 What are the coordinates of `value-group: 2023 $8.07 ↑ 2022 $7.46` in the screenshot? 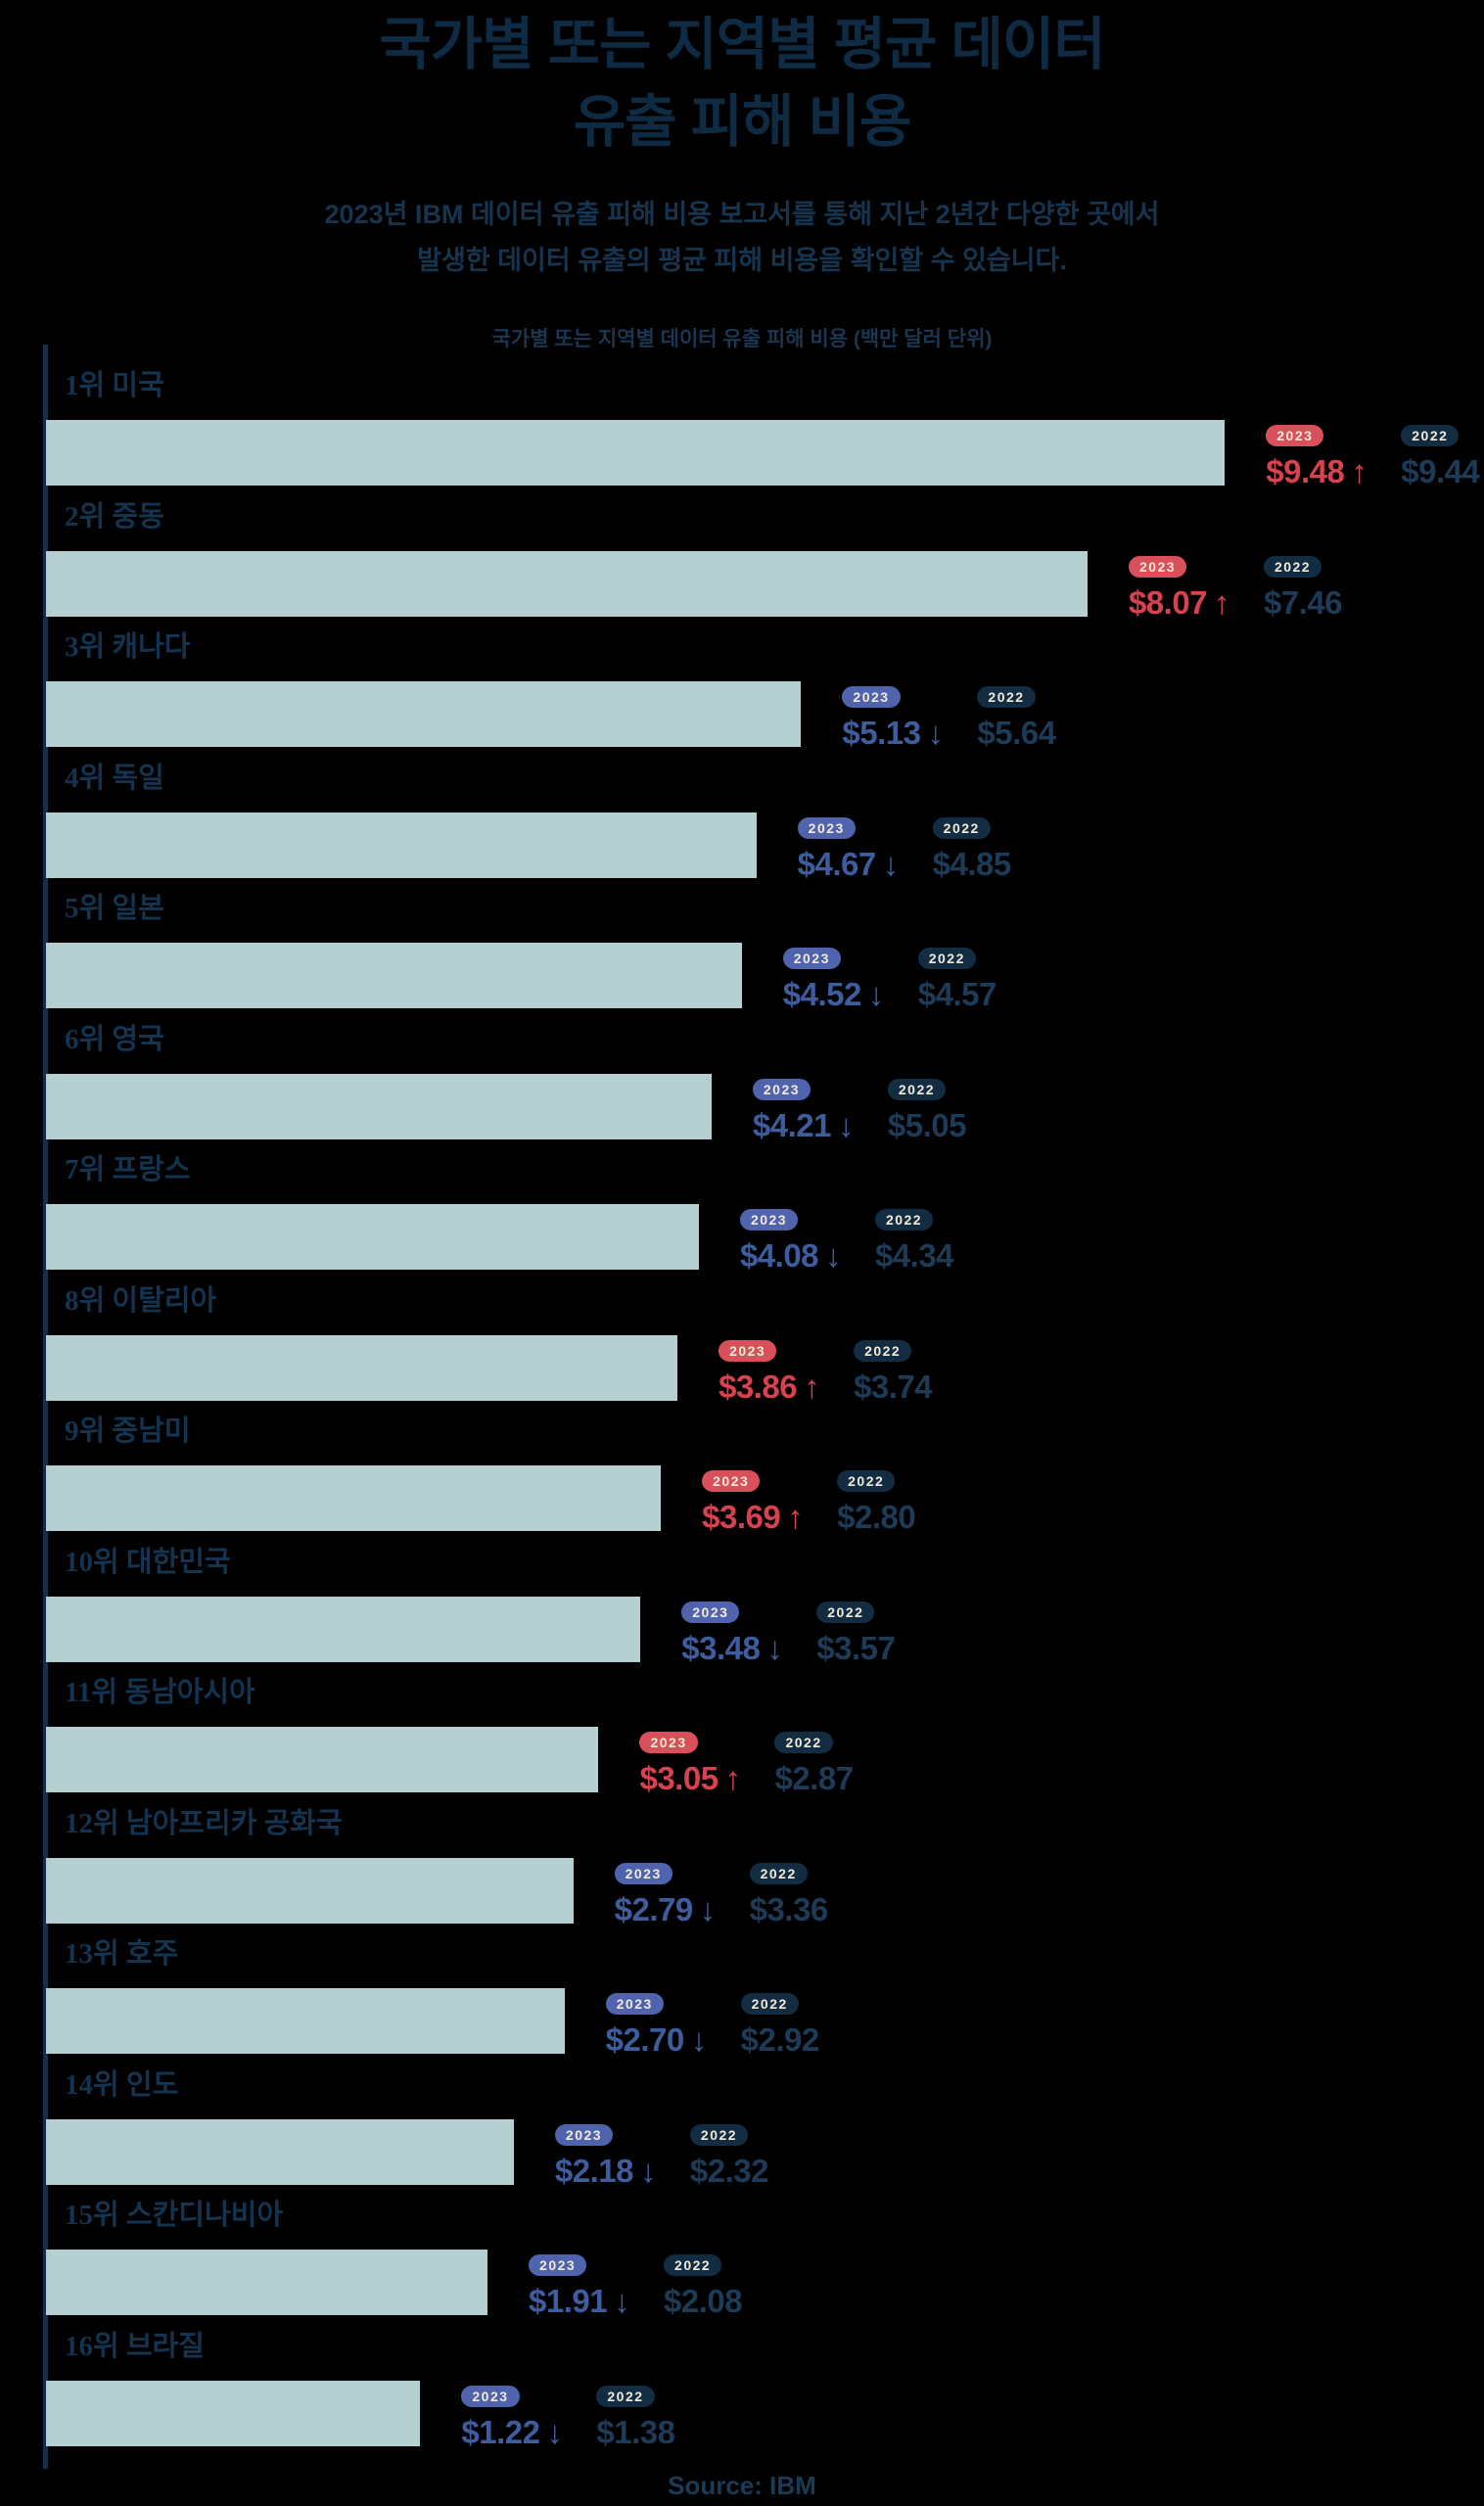 It's located at (1263, 586).